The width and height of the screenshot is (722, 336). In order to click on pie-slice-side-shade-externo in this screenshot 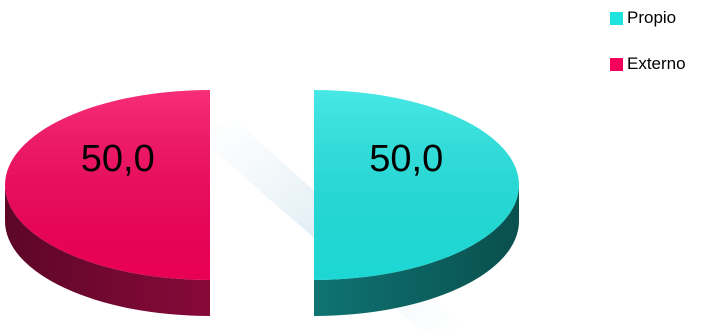, I will do `click(107, 250)`.